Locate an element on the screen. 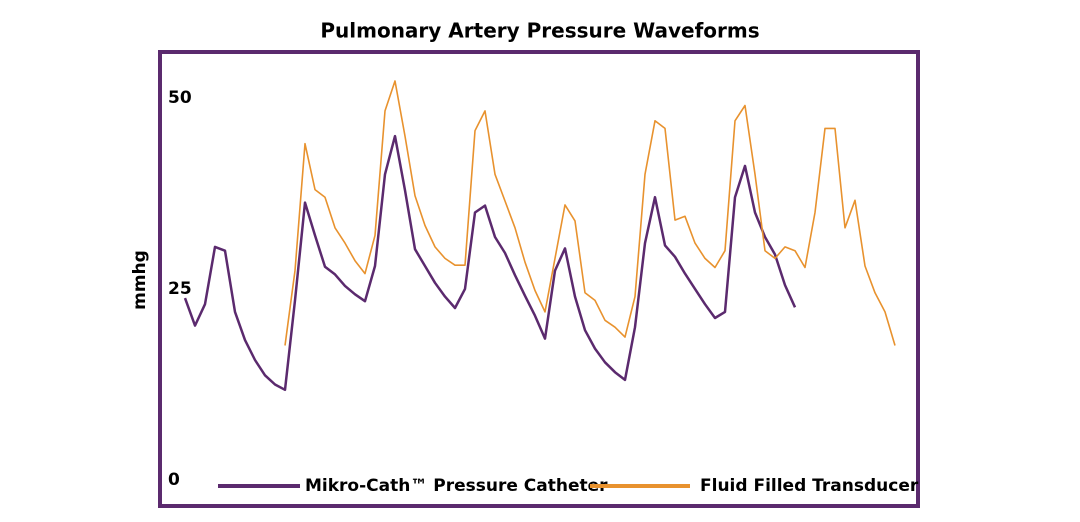 The height and width of the screenshot is (522, 1080). y-tick-label: 25 is located at coordinates (180, 289).